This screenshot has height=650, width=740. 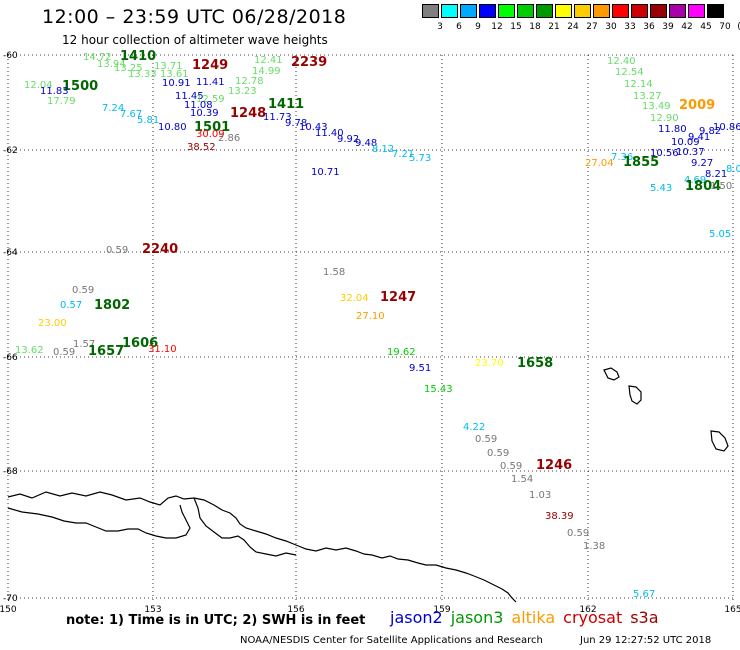 I want to click on wave-height-label: 5.05, so click(x=720, y=234).